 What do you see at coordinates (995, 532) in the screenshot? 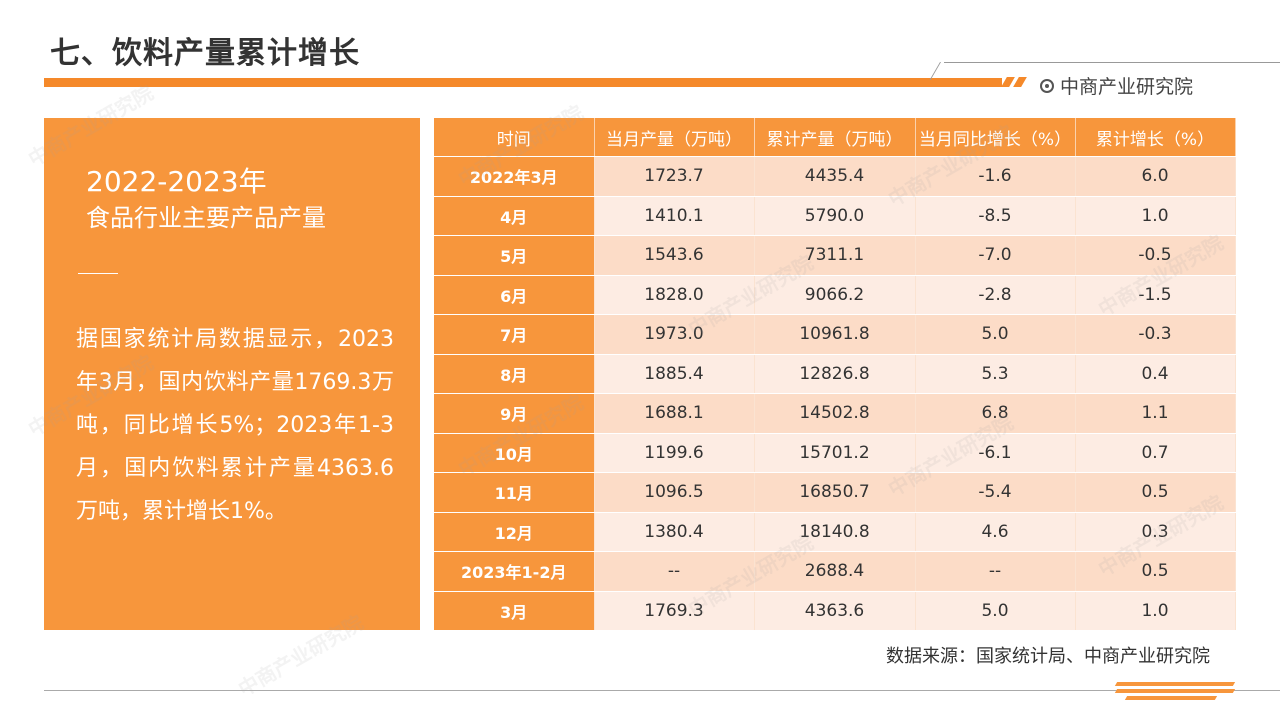
I see `cell-monthly-yoy: 4.6` at bounding box center [995, 532].